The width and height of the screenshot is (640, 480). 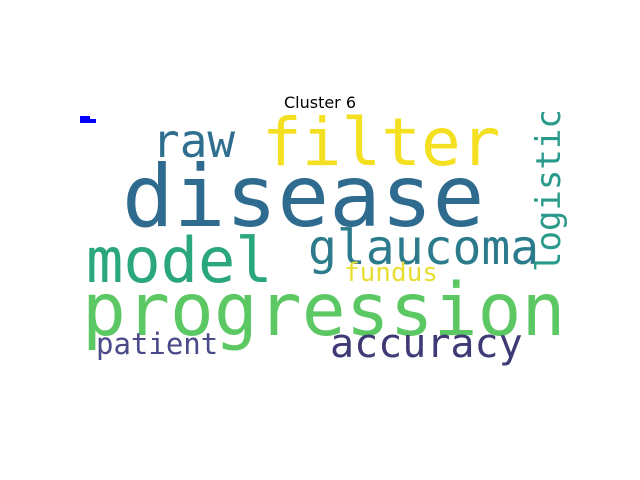 I want to click on word-disease: disease, so click(x=303, y=197).